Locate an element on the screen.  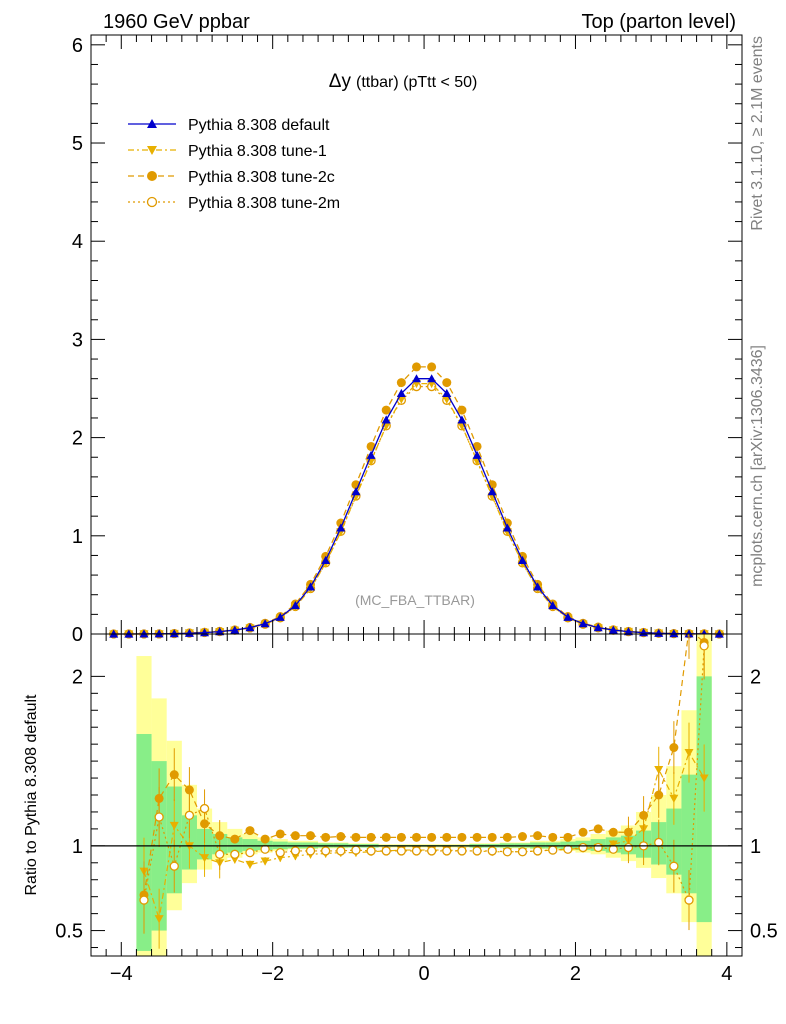
main-ytick-label: 3 is located at coordinates (77, 340).